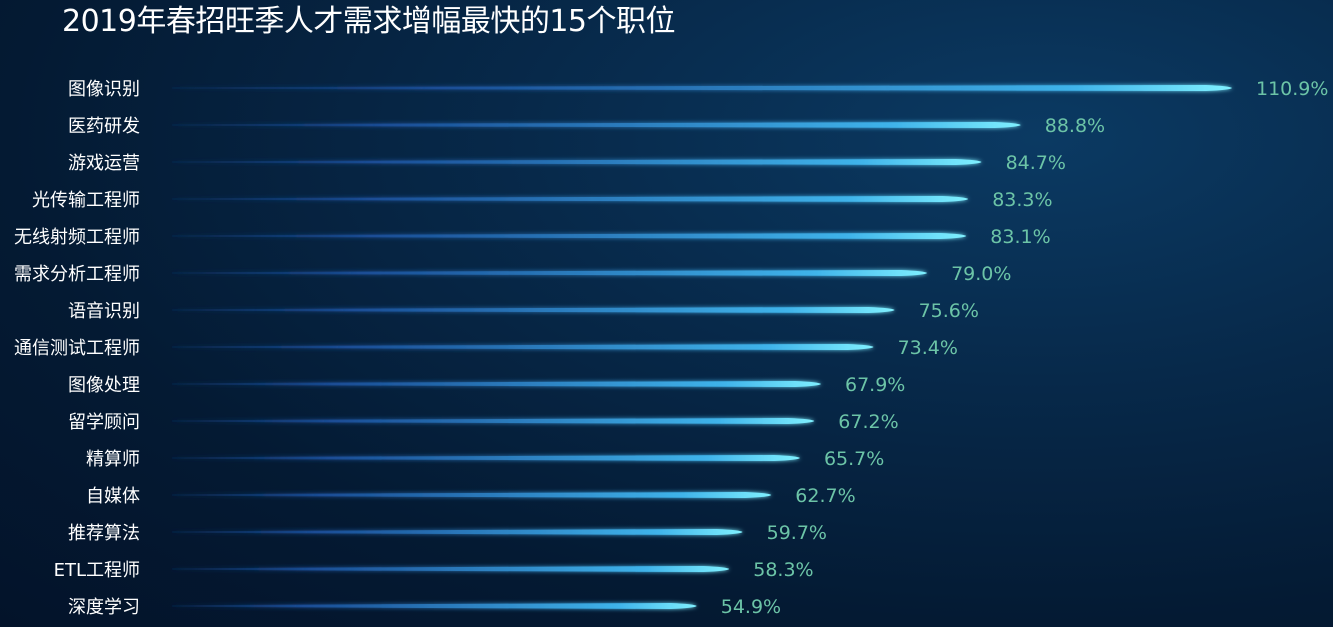 The height and width of the screenshot is (627, 1333). I want to click on value-label: 67.9%, so click(875, 385).